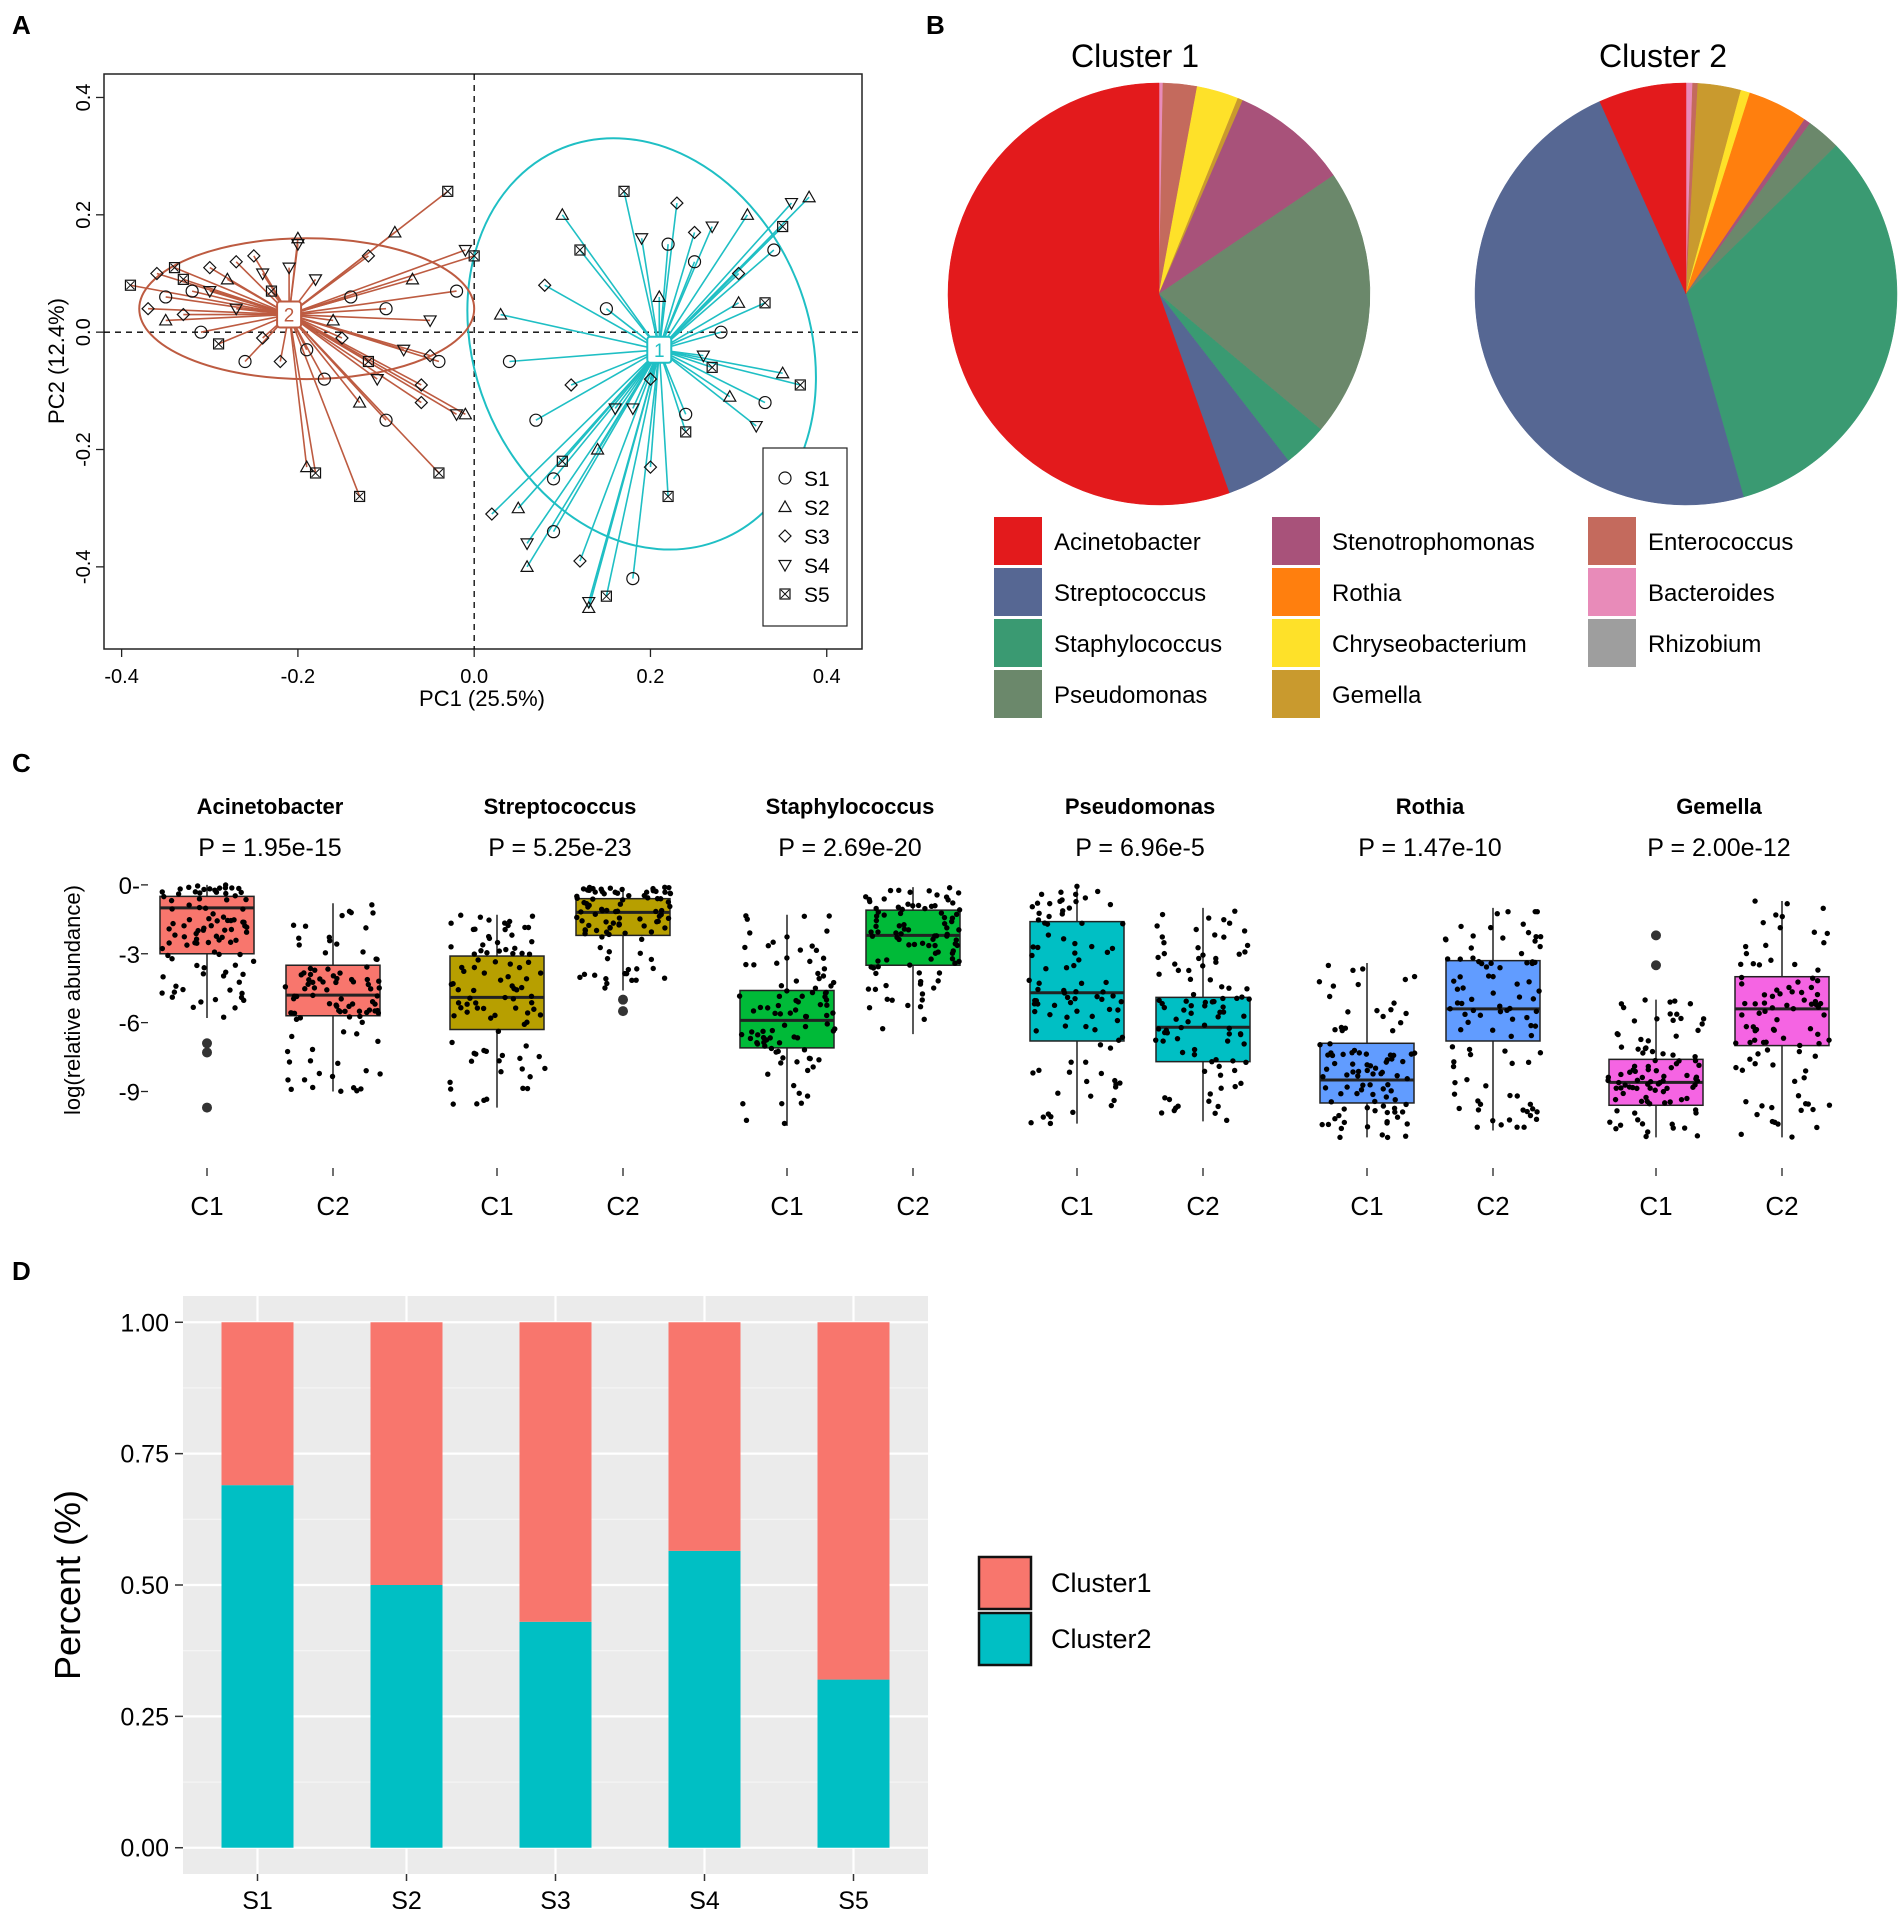 This screenshot has width=1904, height=1917. Describe the element at coordinates (1791, 321) in the screenshot. I see `pie-slice-staphylococcus` at that location.